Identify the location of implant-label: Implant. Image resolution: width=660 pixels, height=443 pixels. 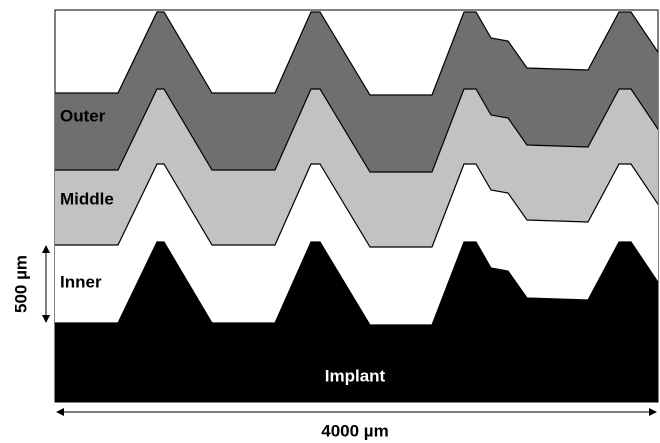
(355, 375).